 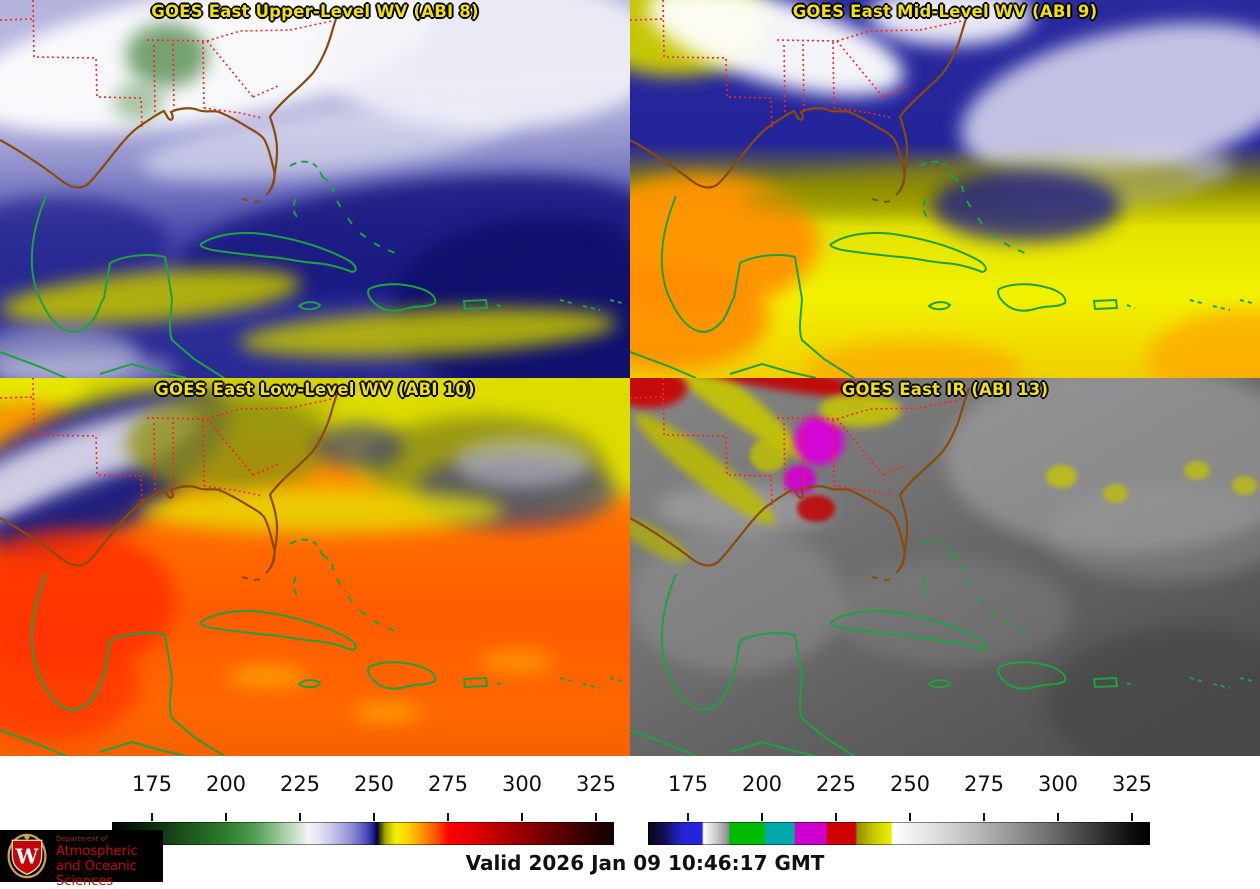 I want to click on ir-colorbar: 175 200 225 250 275 300 325, so click(x=900, y=811).